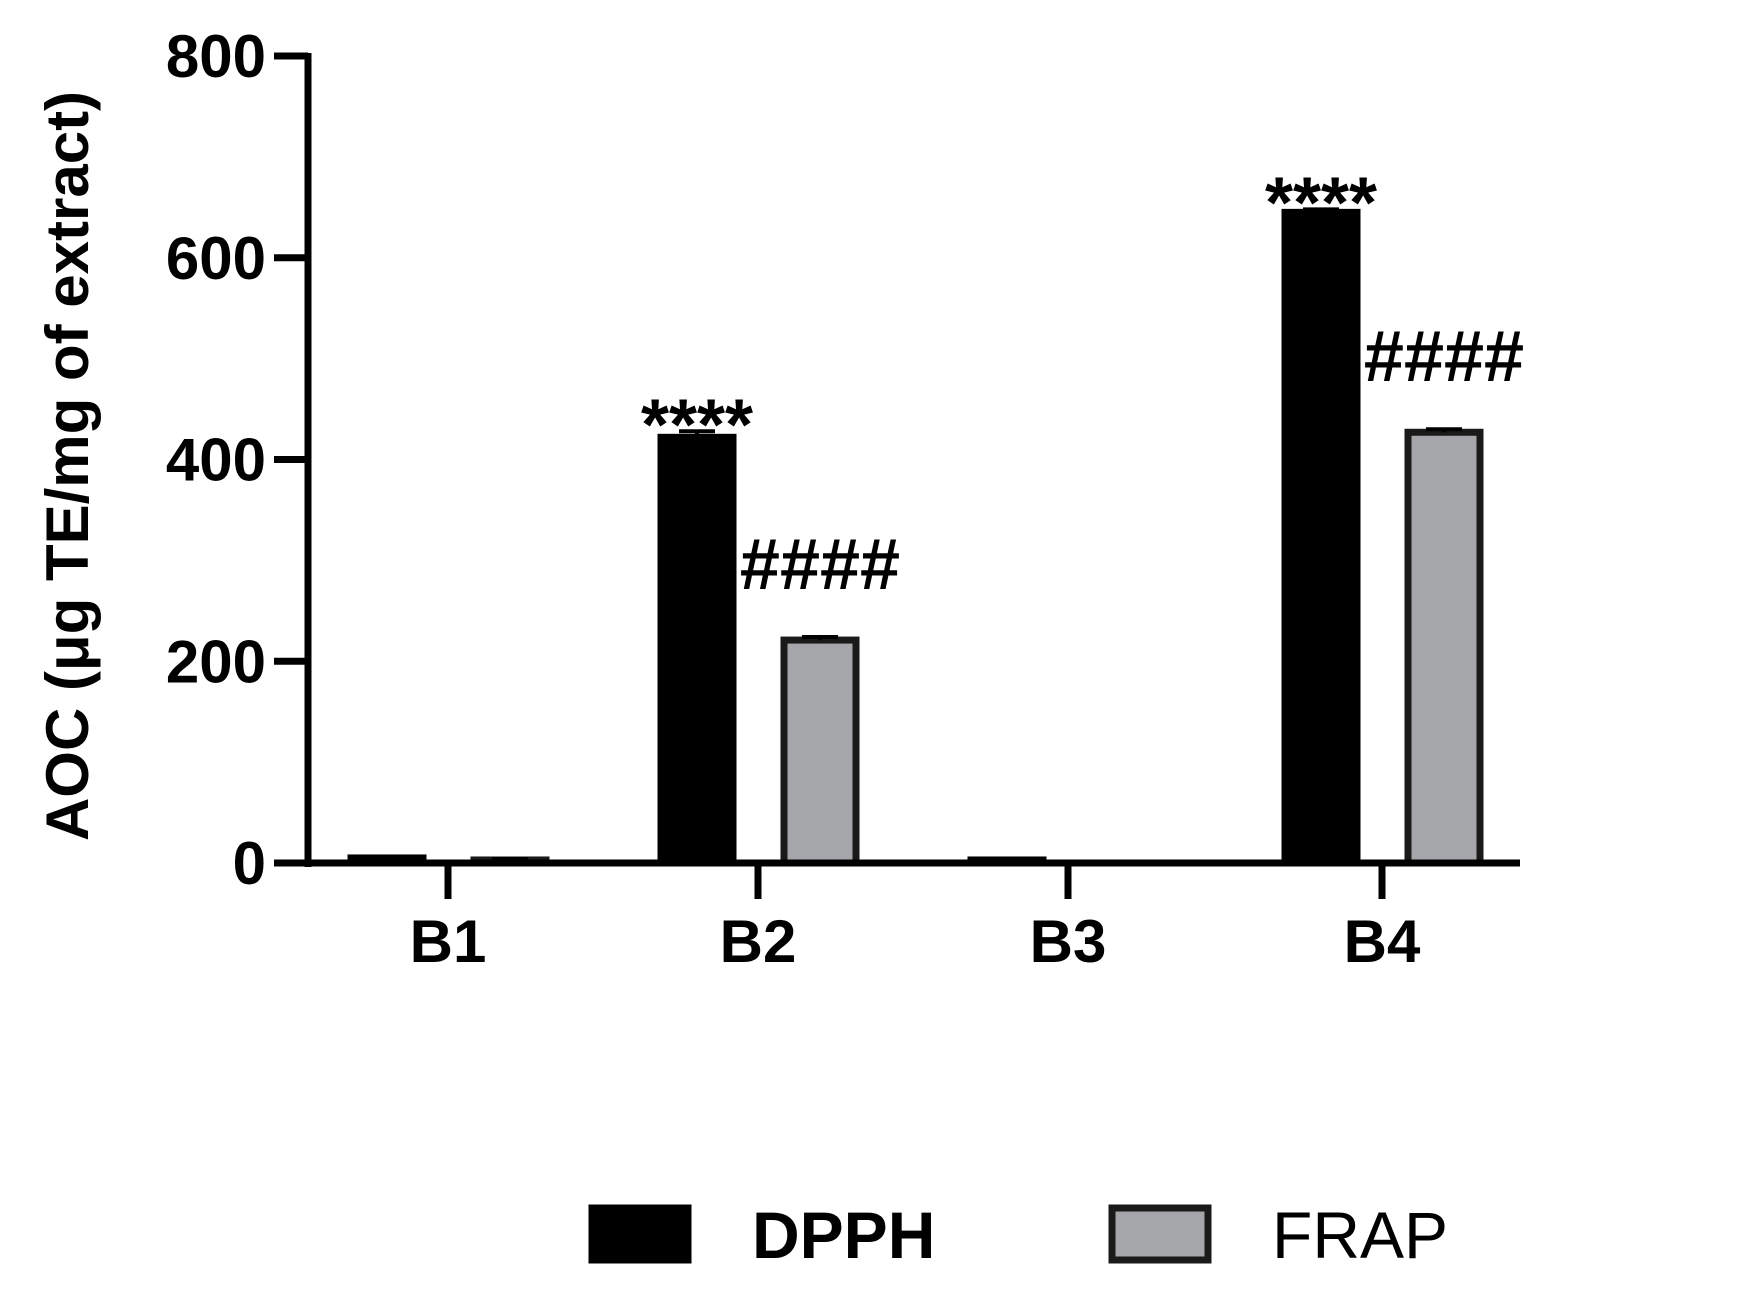 The width and height of the screenshot is (1753, 1313). I want to click on significance-annotation-b4-dpph: ****, so click(1321, 203).